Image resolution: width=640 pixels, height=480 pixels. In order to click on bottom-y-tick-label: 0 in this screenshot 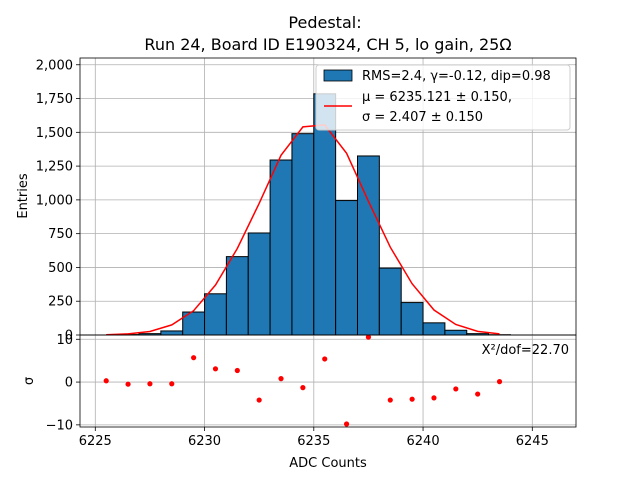, I will do `click(69, 383)`.